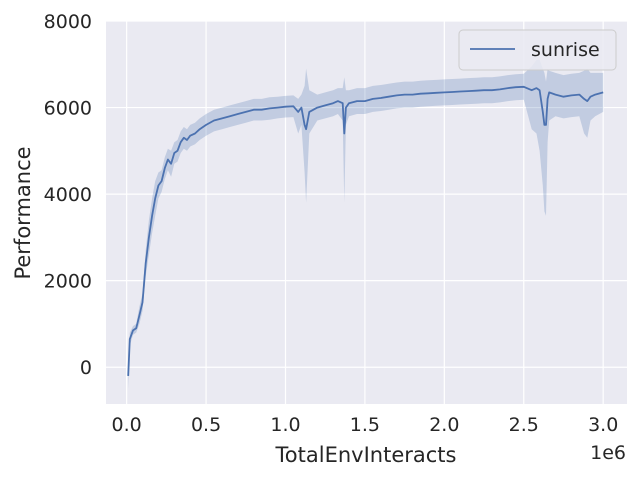  What do you see at coordinates (86, 368) in the screenshot?
I see `y-tick-label: 0` at bounding box center [86, 368].